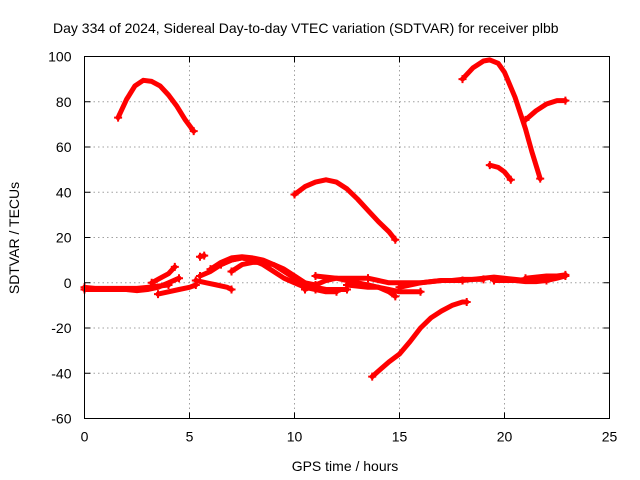 The width and height of the screenshot is (640, 480). I want to click on y-tick-label: 20, so click(64, 238).